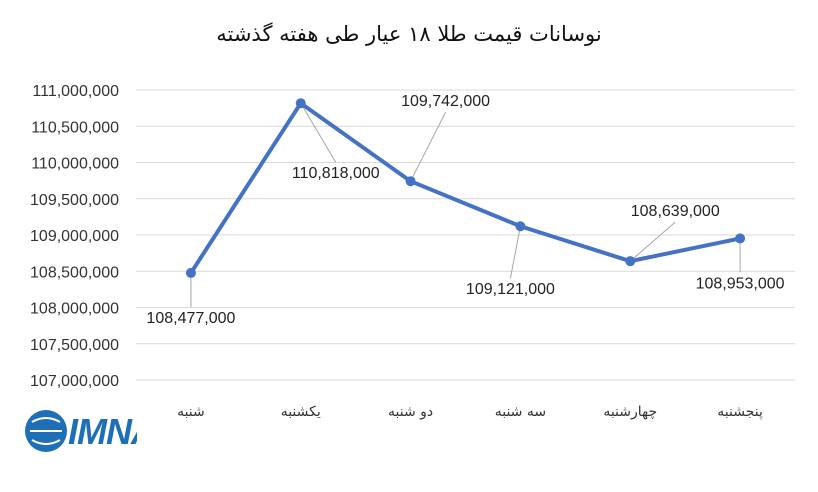 The image size is (818, 492). I want to click on y-tick-label: 108,000,000, so click(74, 309).